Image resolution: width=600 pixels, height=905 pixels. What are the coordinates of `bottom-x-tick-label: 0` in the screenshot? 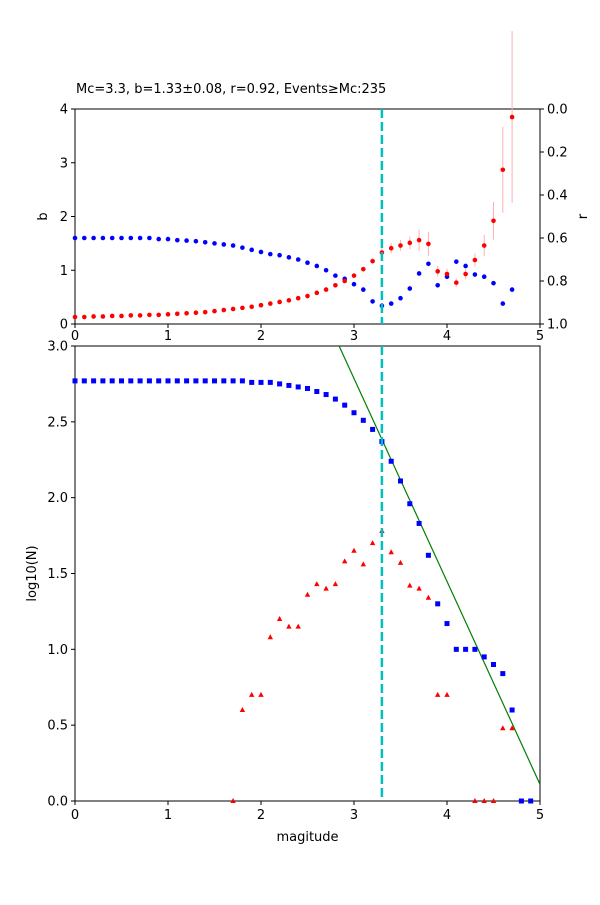 It's located at (75, 815).